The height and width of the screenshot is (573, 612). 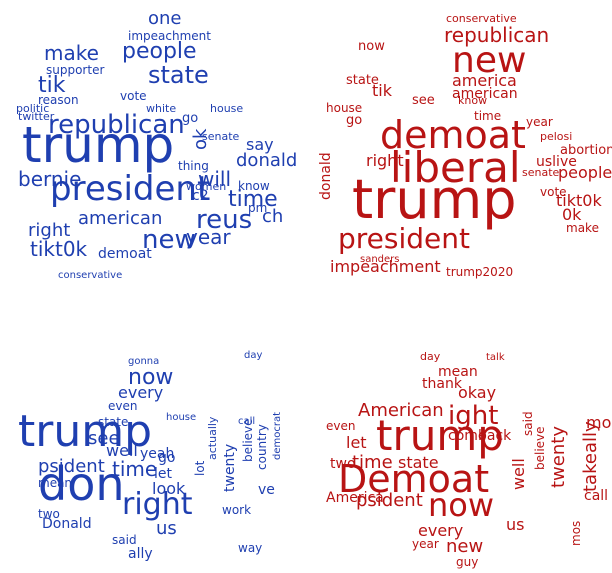 What do you see at coordinates (157, 454) in the screenshot?
I see `cloud-word: yeah` at bounding box center [157, 454].